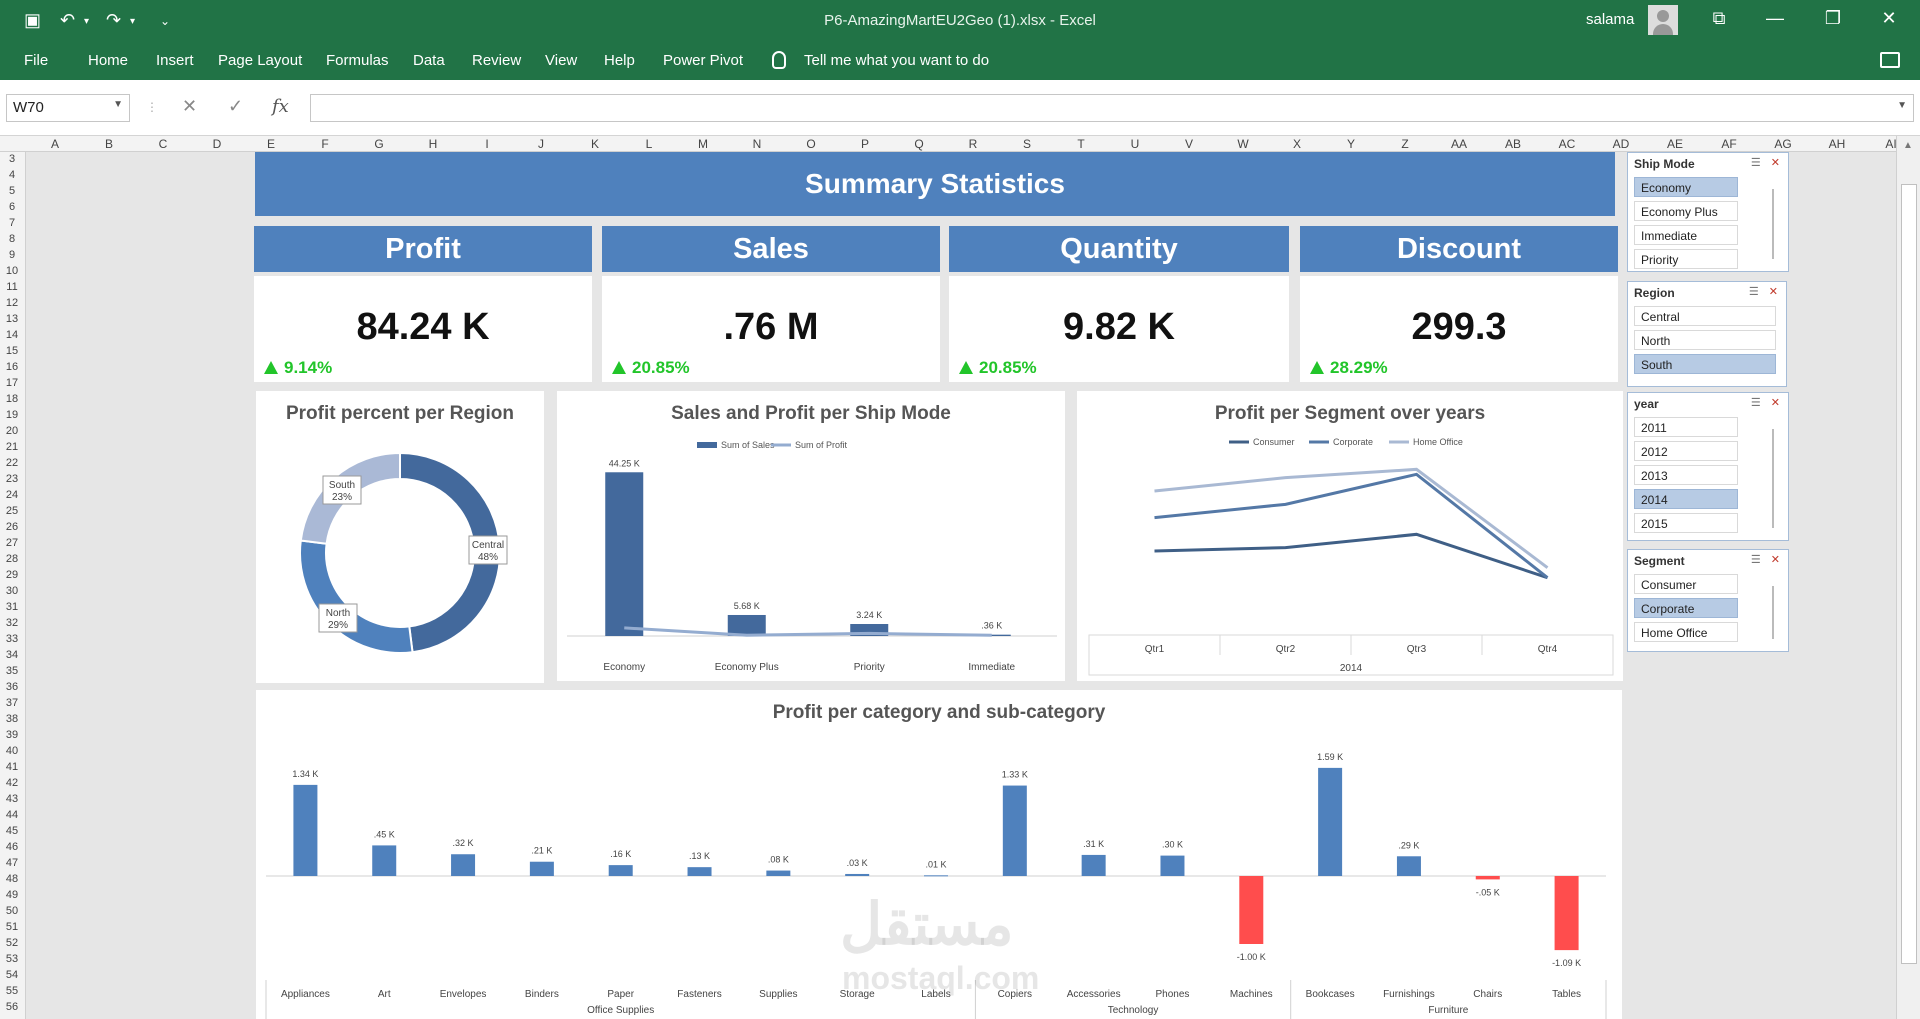 This screenshot has width=1920, height=1019. What do you see at coordinates (429, 60) in the screenshot?
I see `tab-data: Data` at bounding box center [429, 60].